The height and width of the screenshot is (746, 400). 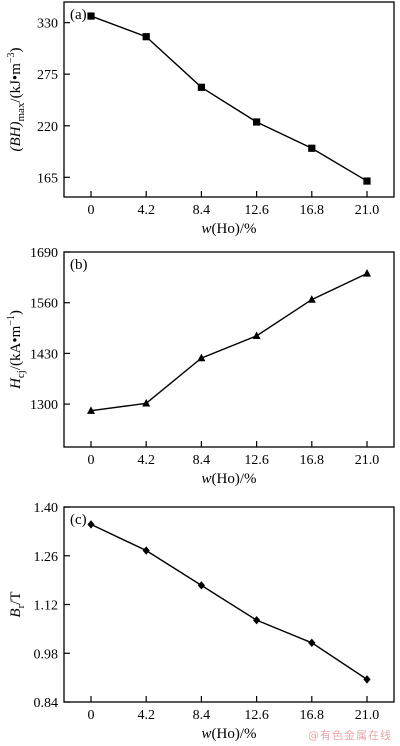 What do you see at coordinates (46, 508) in the screenshot?
I see `y-tick-label-c-4: 1.40` at bounding box center [46, 508].